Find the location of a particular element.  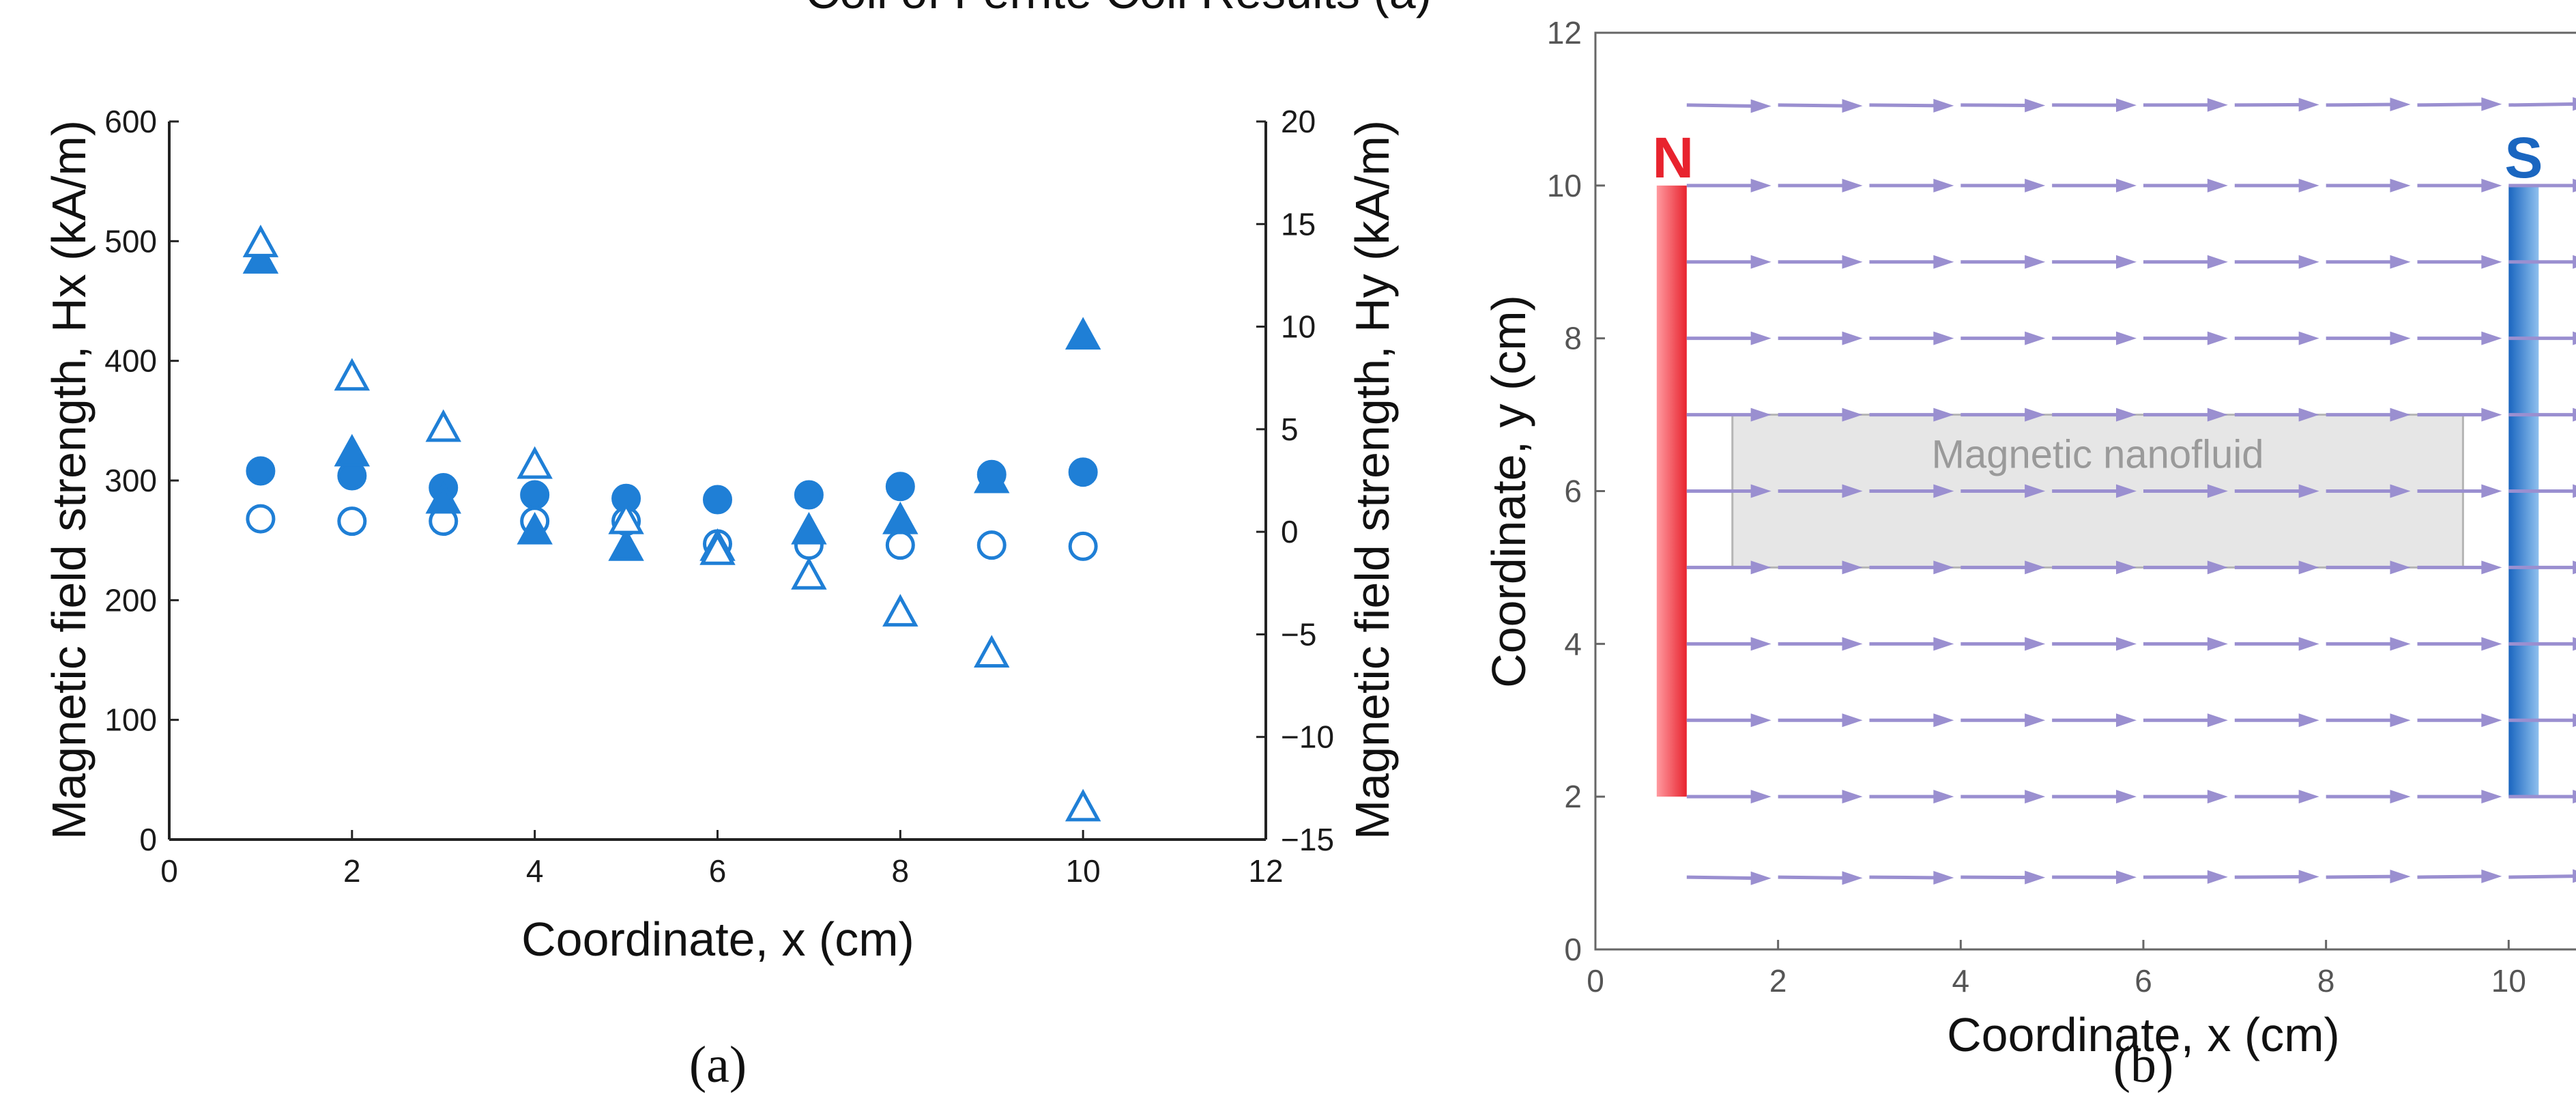

b-y-tick-label: 8 is located at coordinates (1573, 338).